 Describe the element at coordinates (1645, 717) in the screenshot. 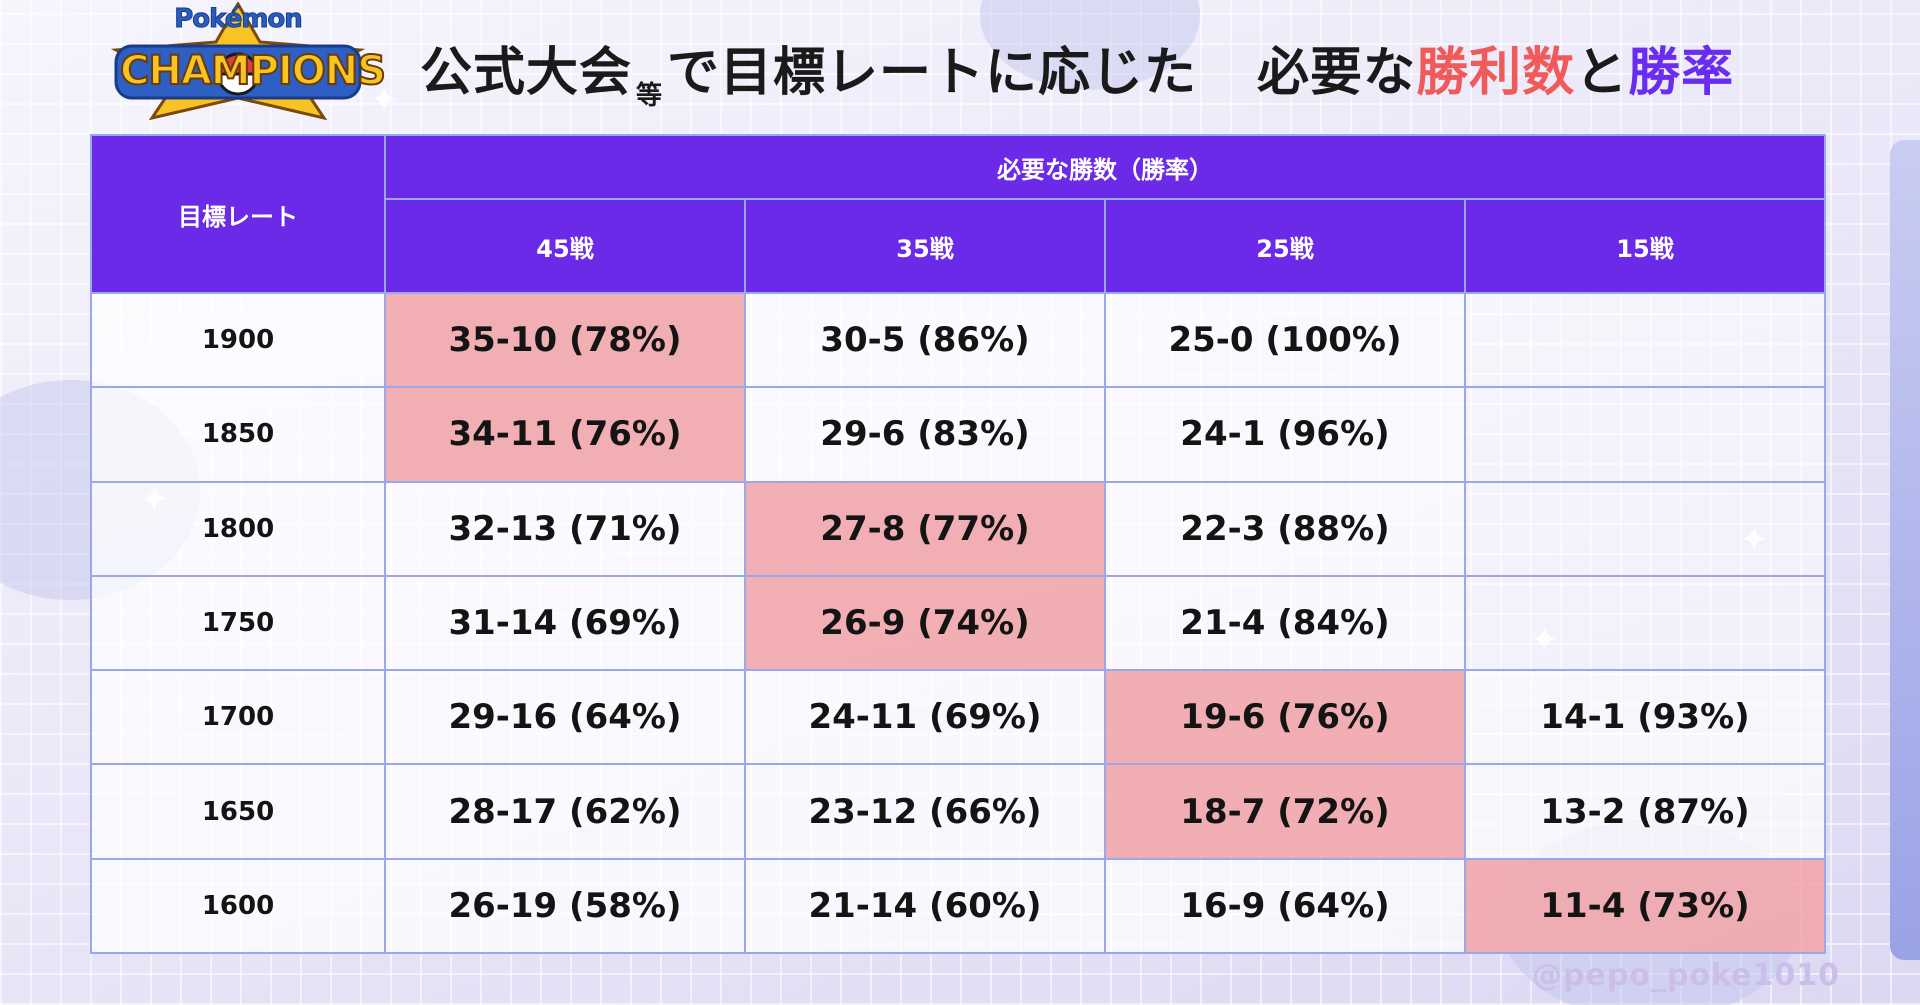

I see `result-cell: 14-1 (93%)` at that location.